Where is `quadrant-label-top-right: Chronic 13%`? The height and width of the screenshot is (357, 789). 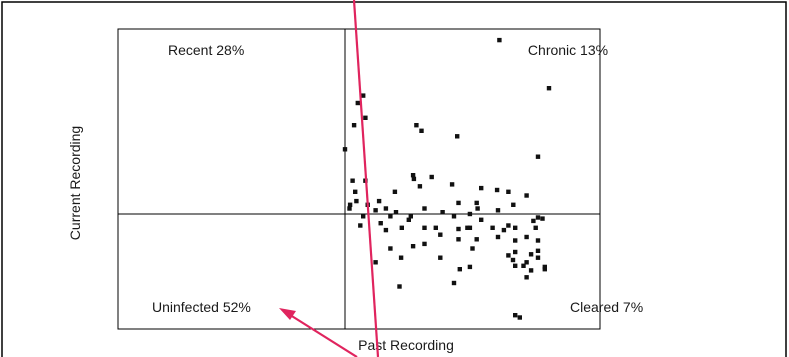
quadrant-label-top-right: Chronic 13% is located at coordinates (568, 50).